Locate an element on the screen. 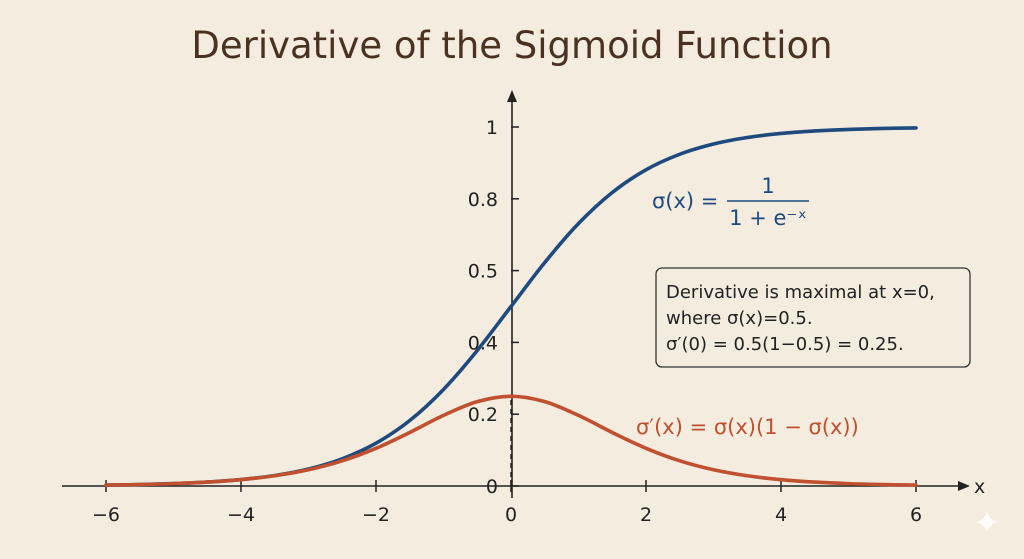 The image size is (1024, 559). y-tick-label: 0.8 is located at coordinates (483, 200).